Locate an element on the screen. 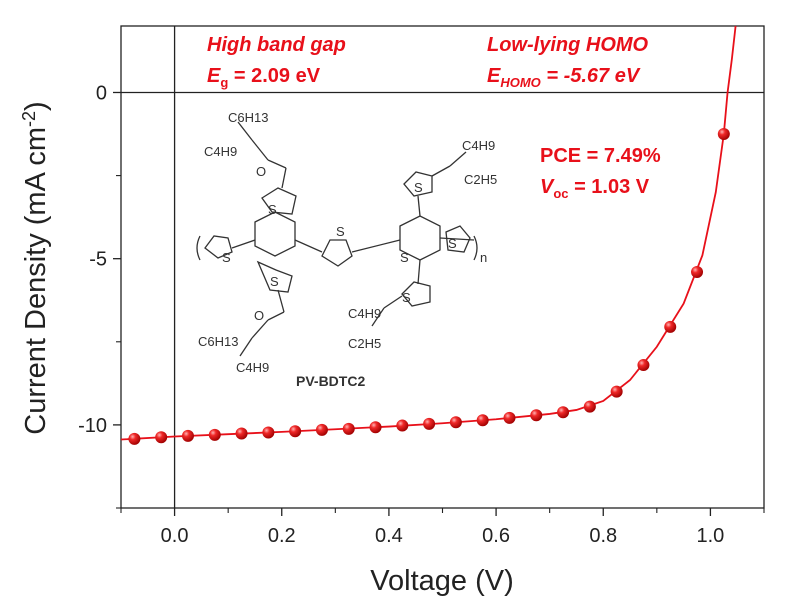 Image resolution: width=799 pixels, height=614 pixels. thiophene-left is located at coordinates (218, 247).